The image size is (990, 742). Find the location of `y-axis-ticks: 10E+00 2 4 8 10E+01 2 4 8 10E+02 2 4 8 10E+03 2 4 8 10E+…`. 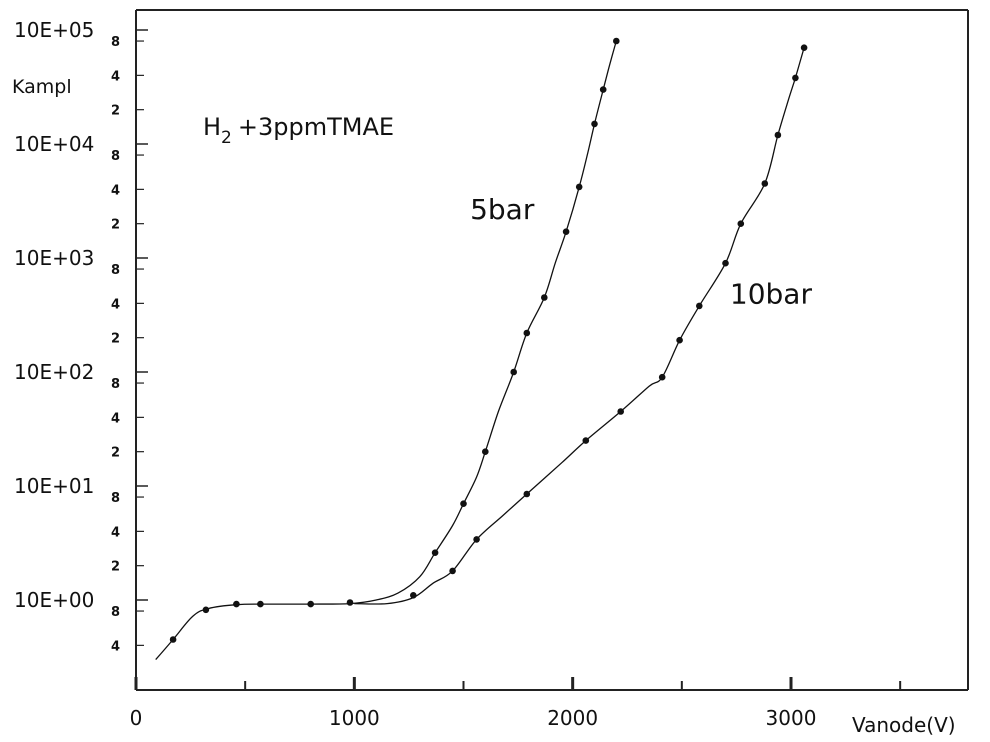

y-axis-ticks: 10E+00 2 4 8 10E+01 2 4 8 10E+02 2 4 8 10E+03 2 4 8 10E+… is located at coordinates (81, 336).